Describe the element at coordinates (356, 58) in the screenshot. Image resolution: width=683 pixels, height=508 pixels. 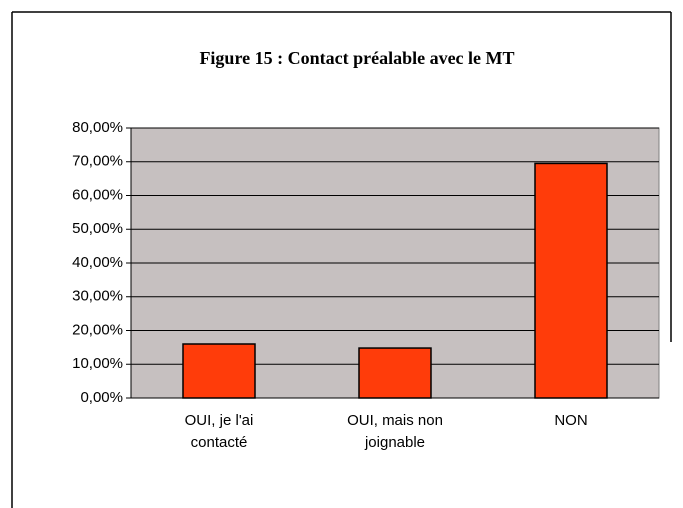
I see `chart-title: Figure 15 : Contact préalable avec le MT` at that location.